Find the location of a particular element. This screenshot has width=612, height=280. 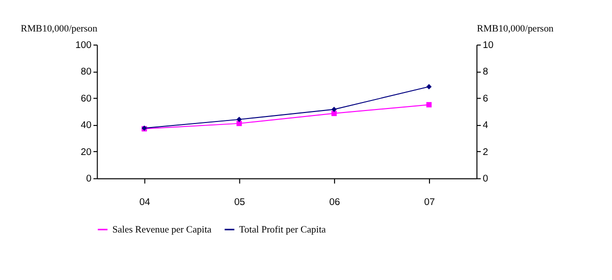

x-tick-label: 04 is located at coordinates (145, 202).